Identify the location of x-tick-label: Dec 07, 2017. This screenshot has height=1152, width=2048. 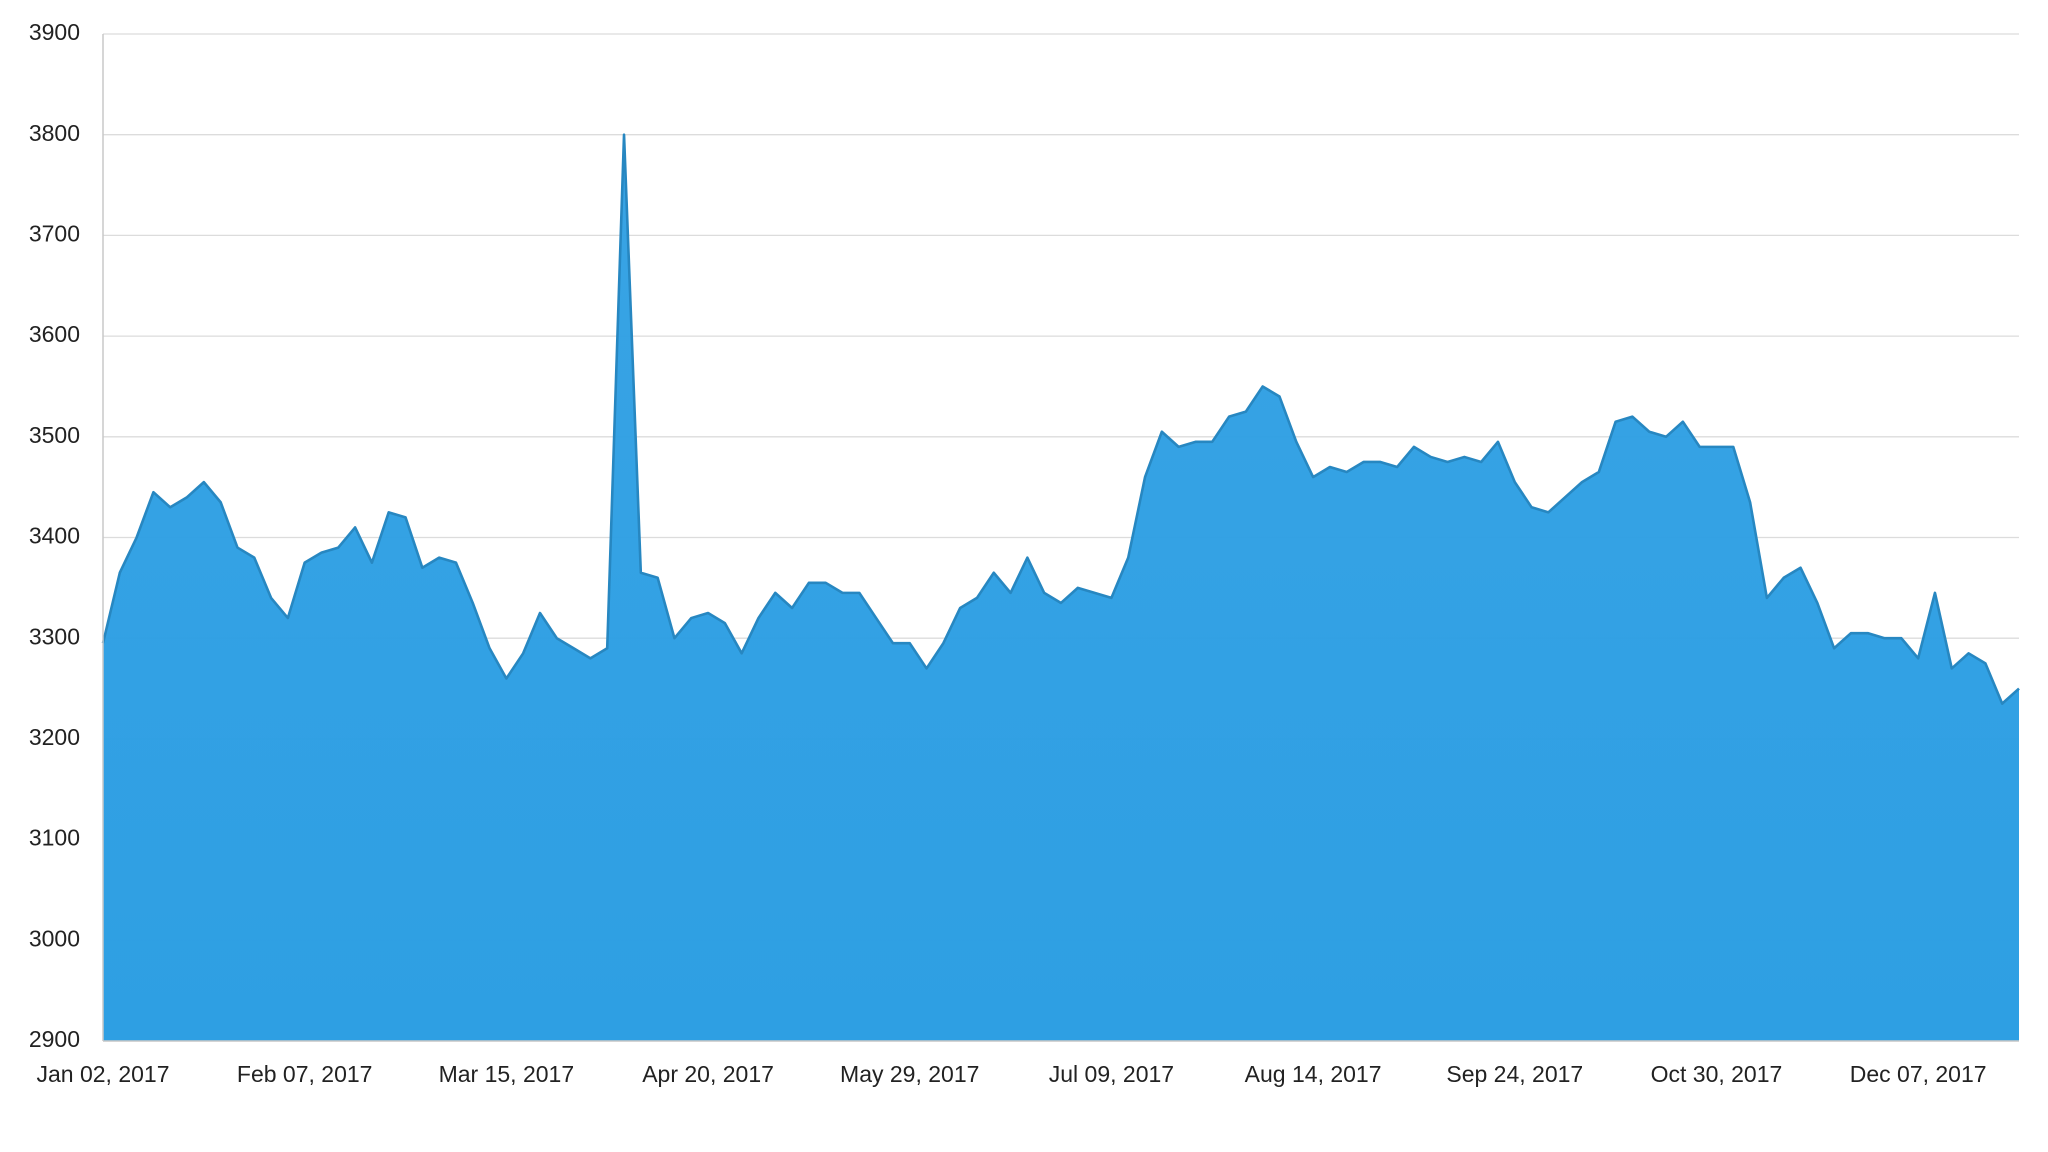
(1918, 1074).